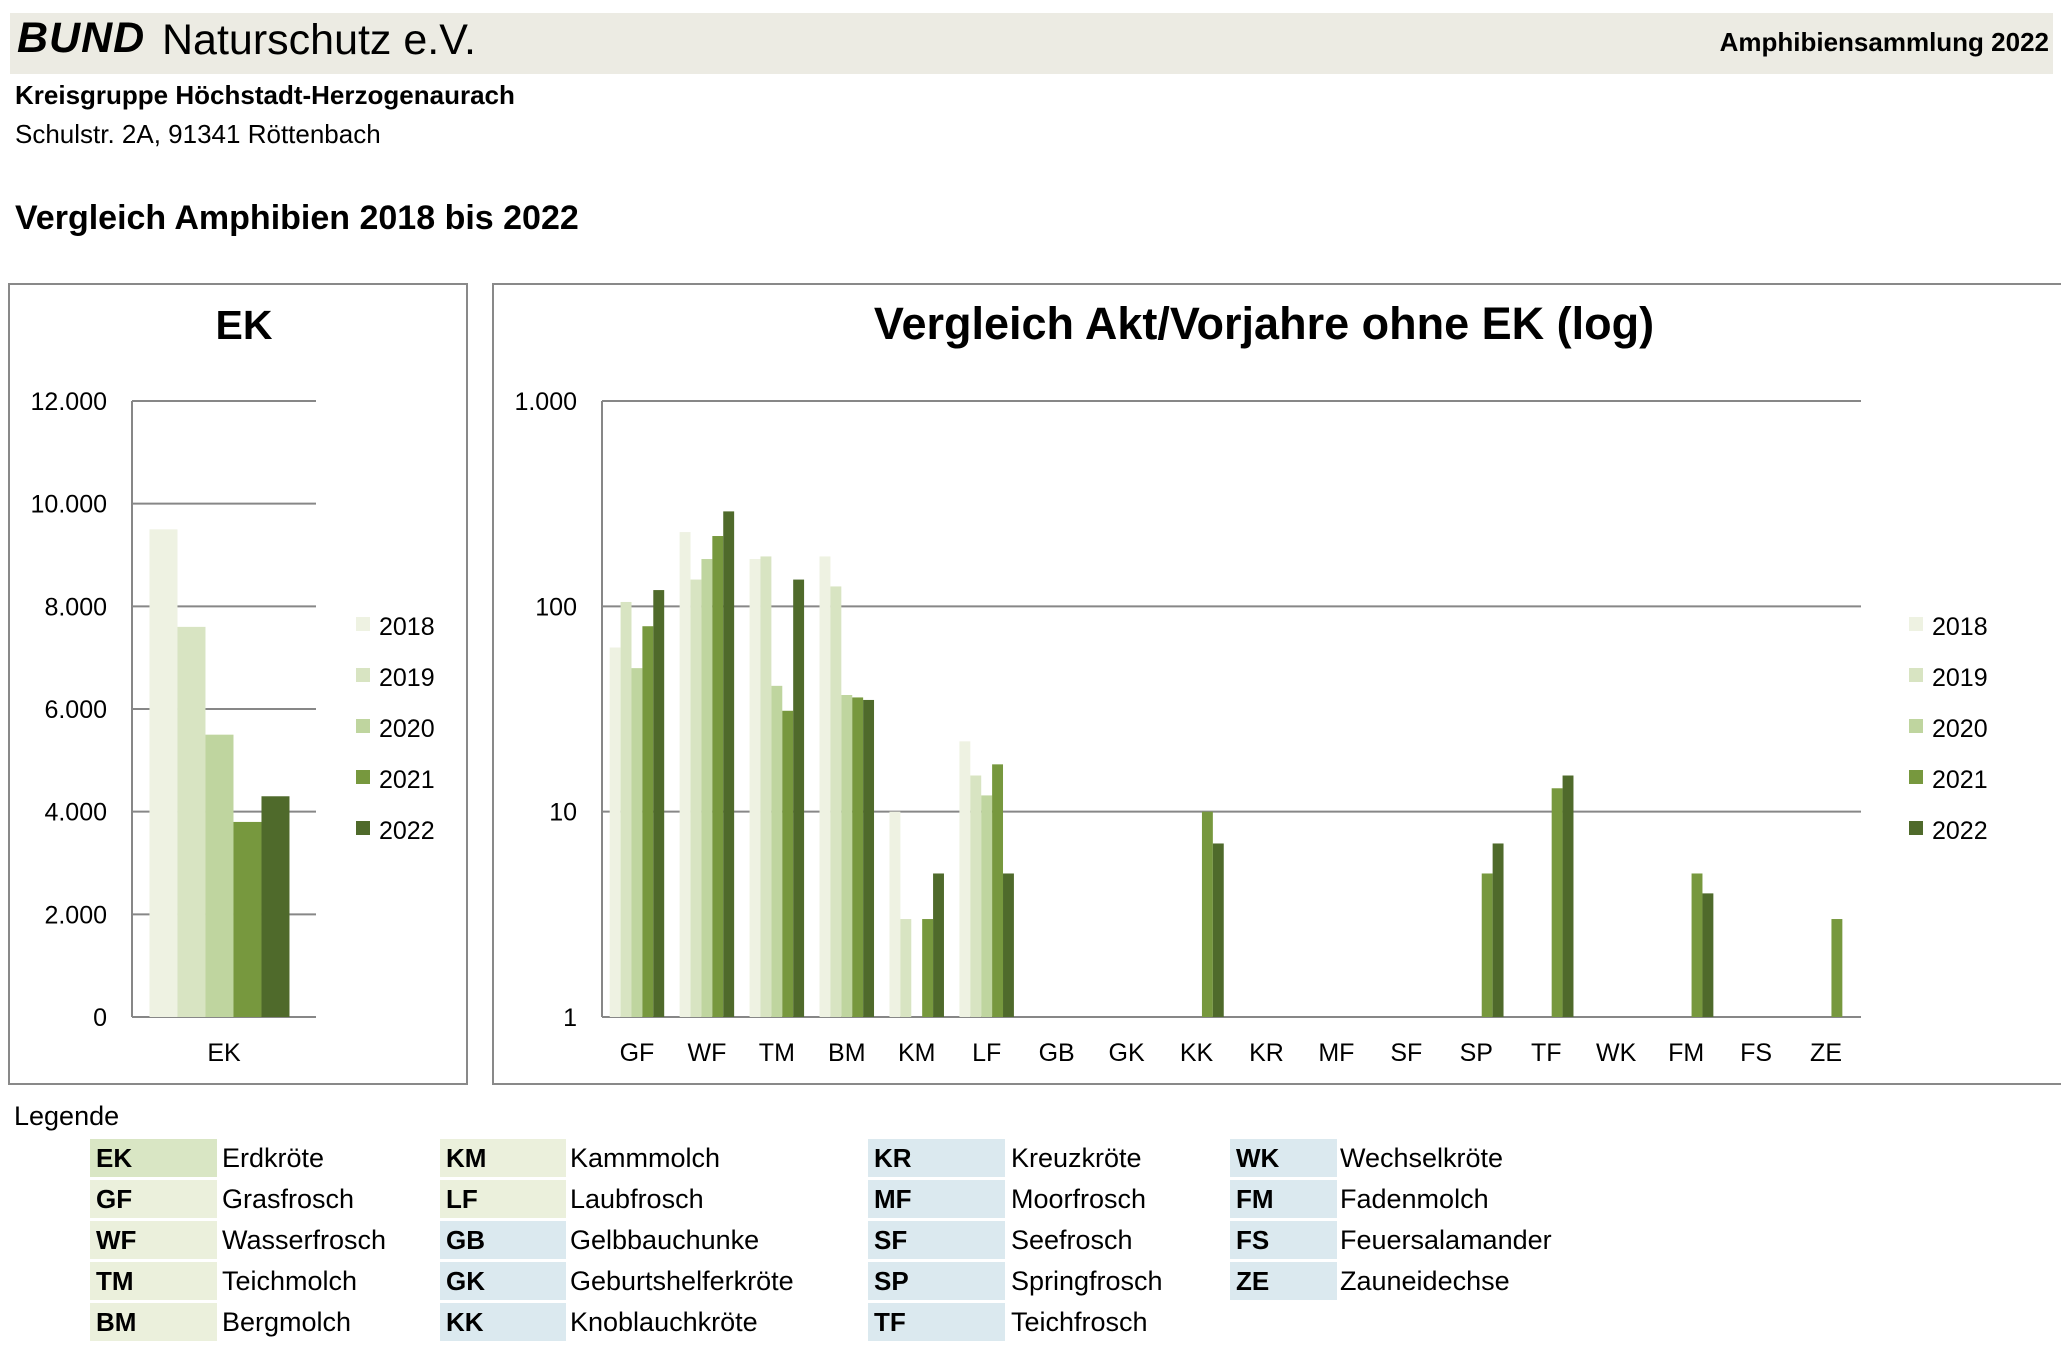 The width and height of the screenshot is (2061, 1351). Describe the element at coordinates (729, 764) in the screenshot. I see `bar-wf-2022` at that location.